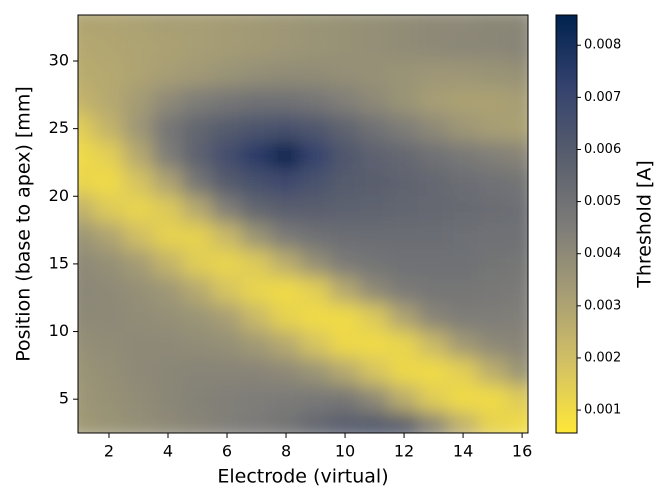 Image resolution: width=657 pixels, height=492 pixels. What do you see at coordinates (602, 201) in the screenshot?
I see `colorbar-tick-label: 0.005` at bounding box center [602, 201].